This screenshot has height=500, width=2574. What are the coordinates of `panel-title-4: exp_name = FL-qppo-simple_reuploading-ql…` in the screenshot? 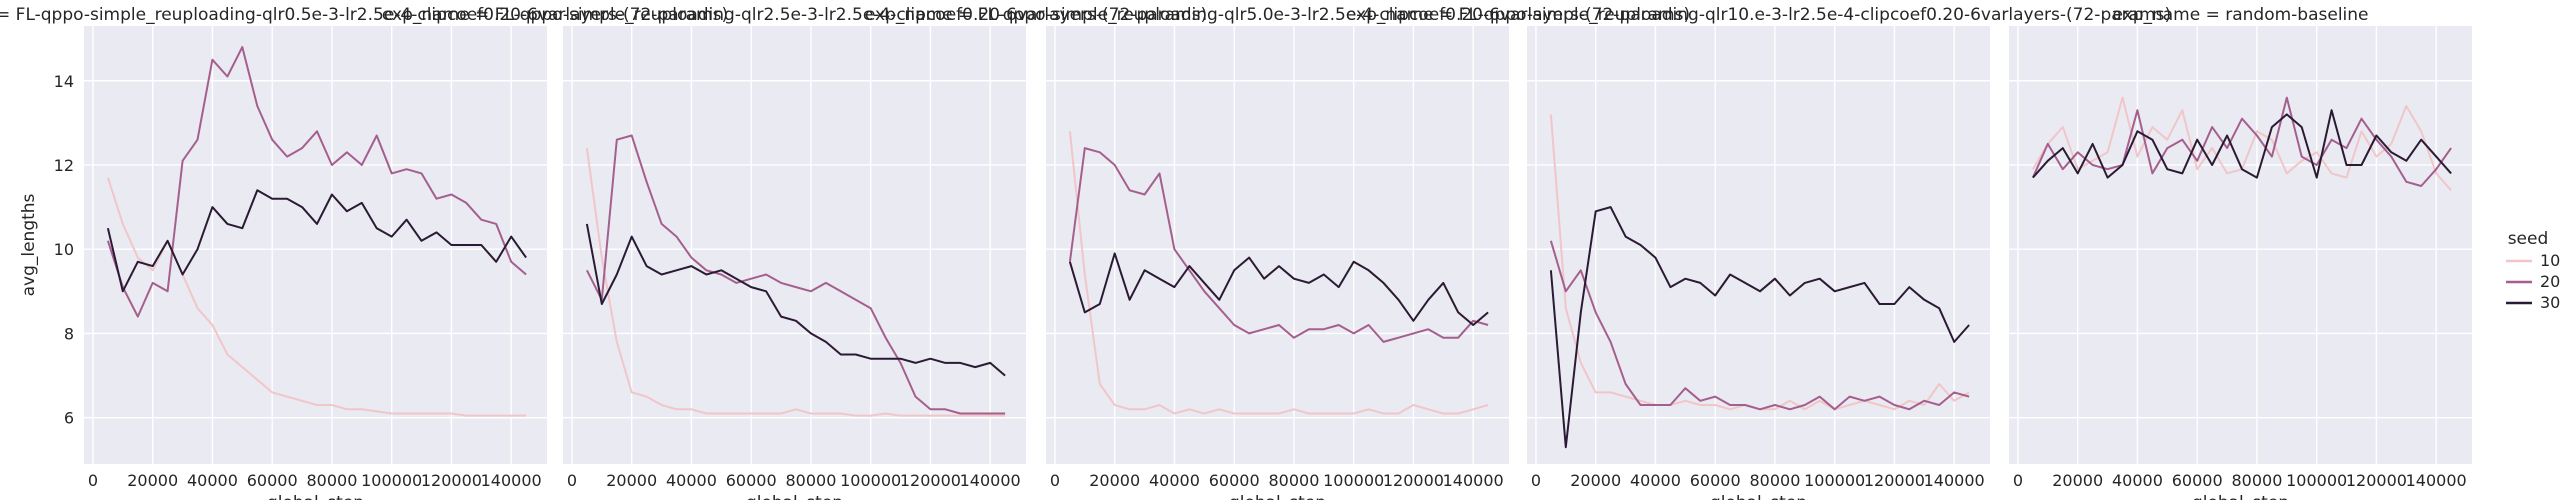 It's located at (1758, 15).